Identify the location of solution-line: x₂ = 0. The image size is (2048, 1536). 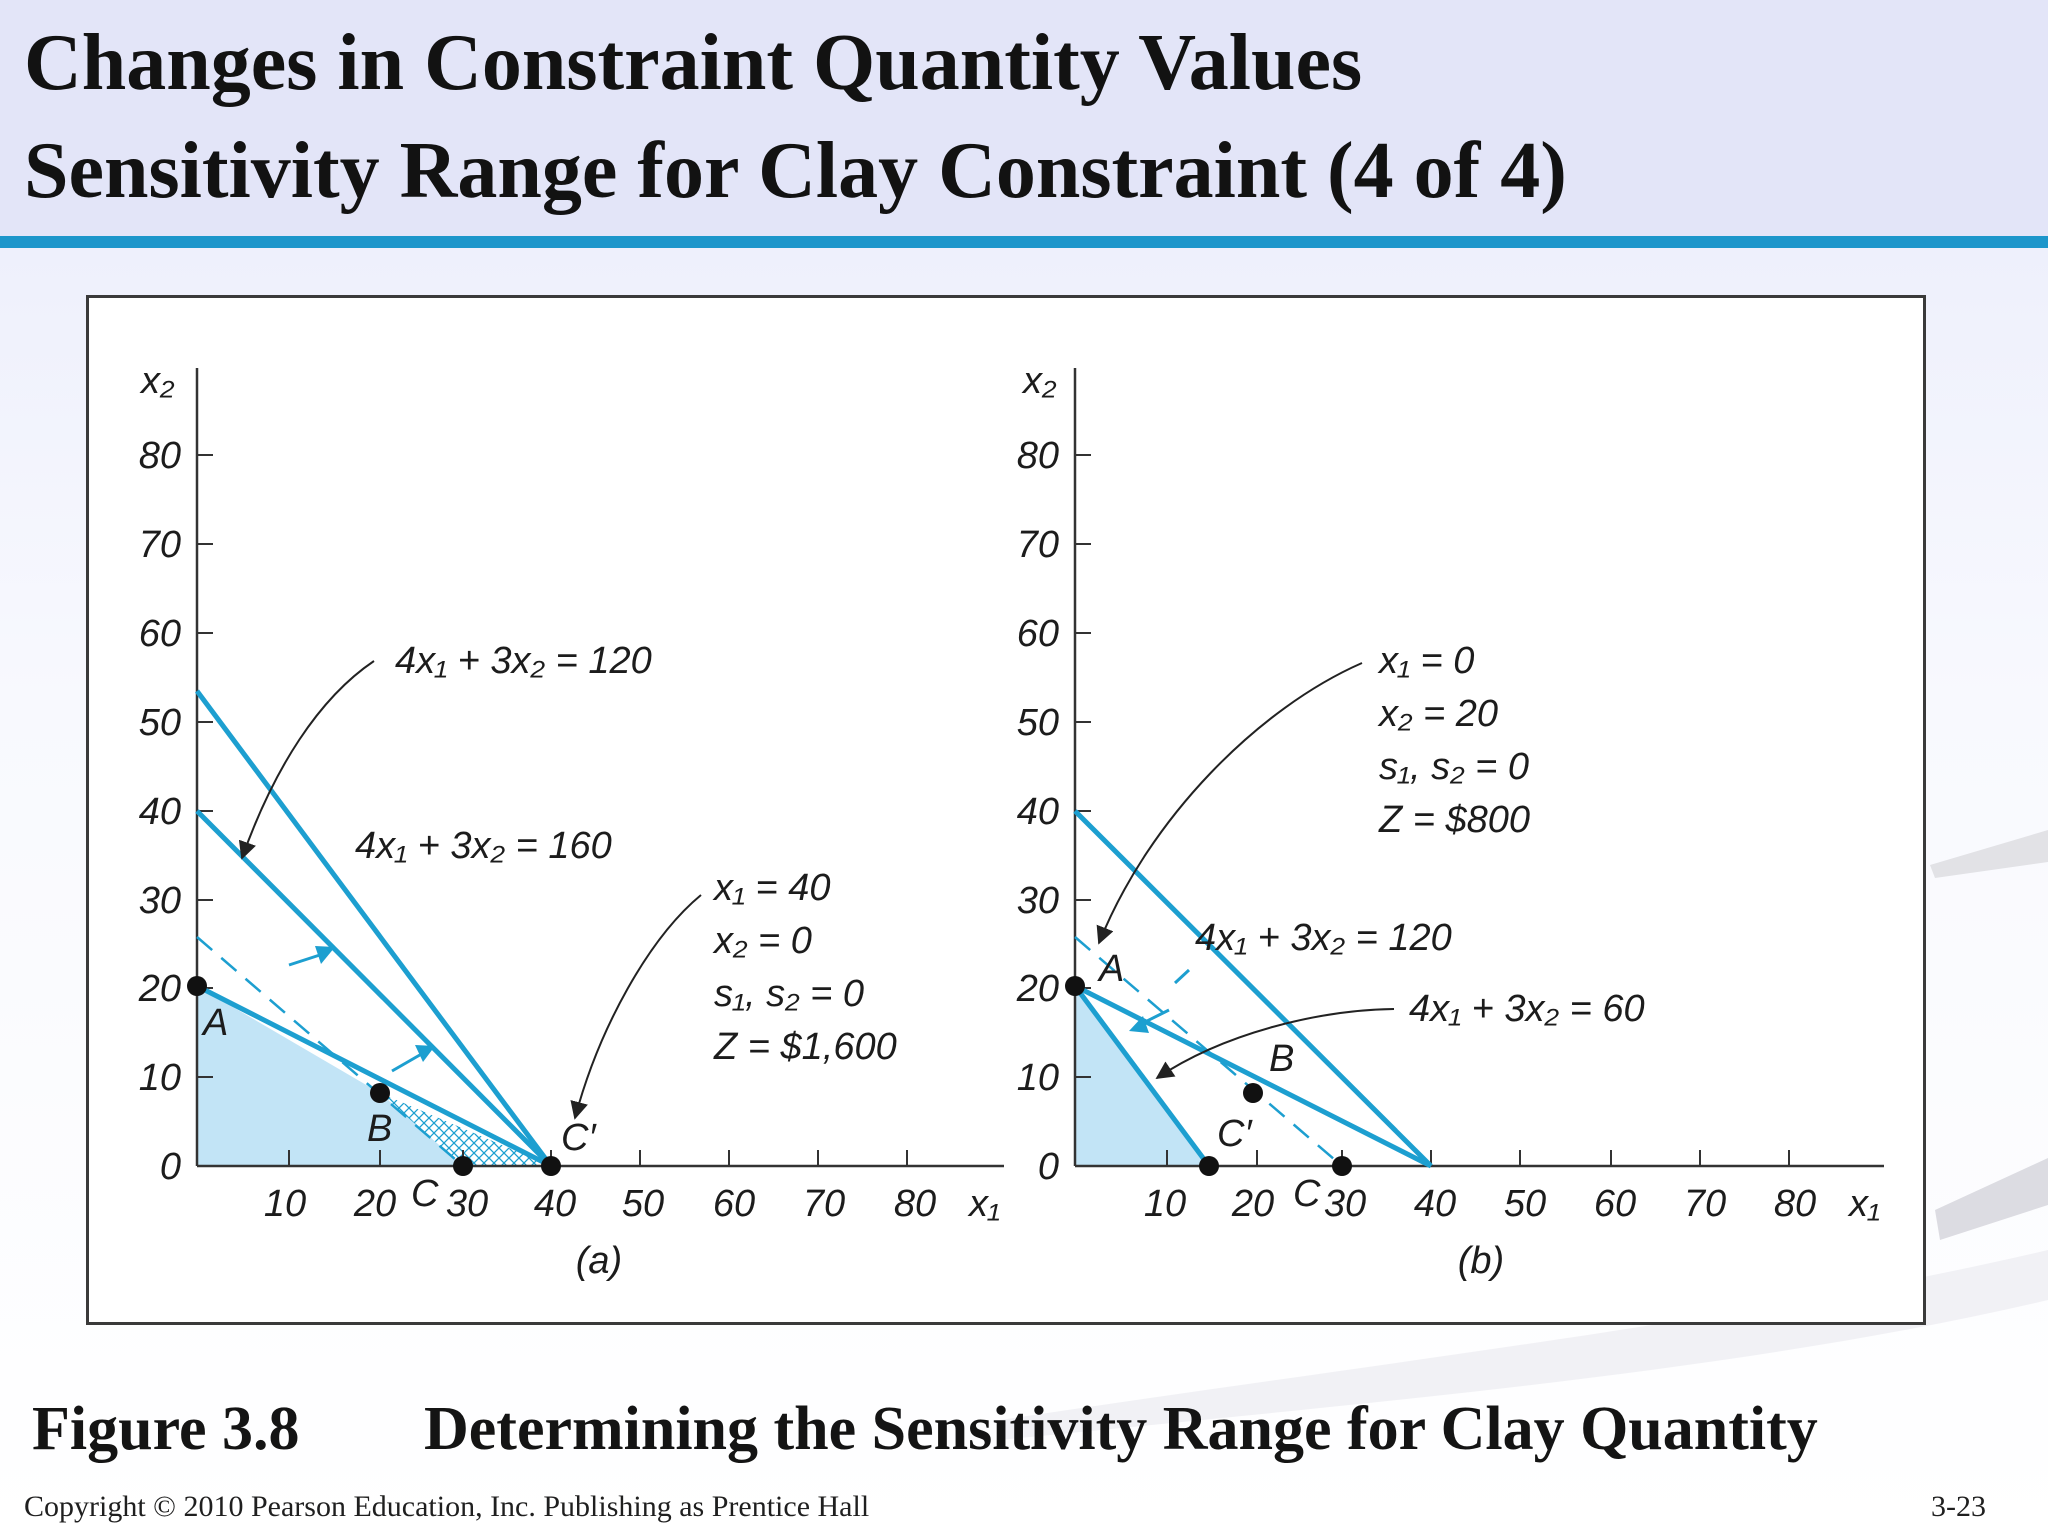
(762, 941).